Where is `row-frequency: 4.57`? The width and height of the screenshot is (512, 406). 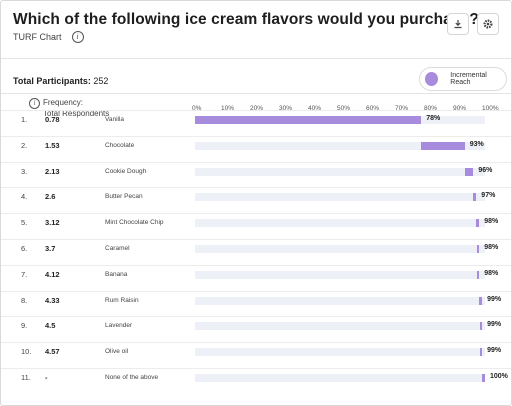 row-frequency: 4.57 is located at coordinates (52, 352).